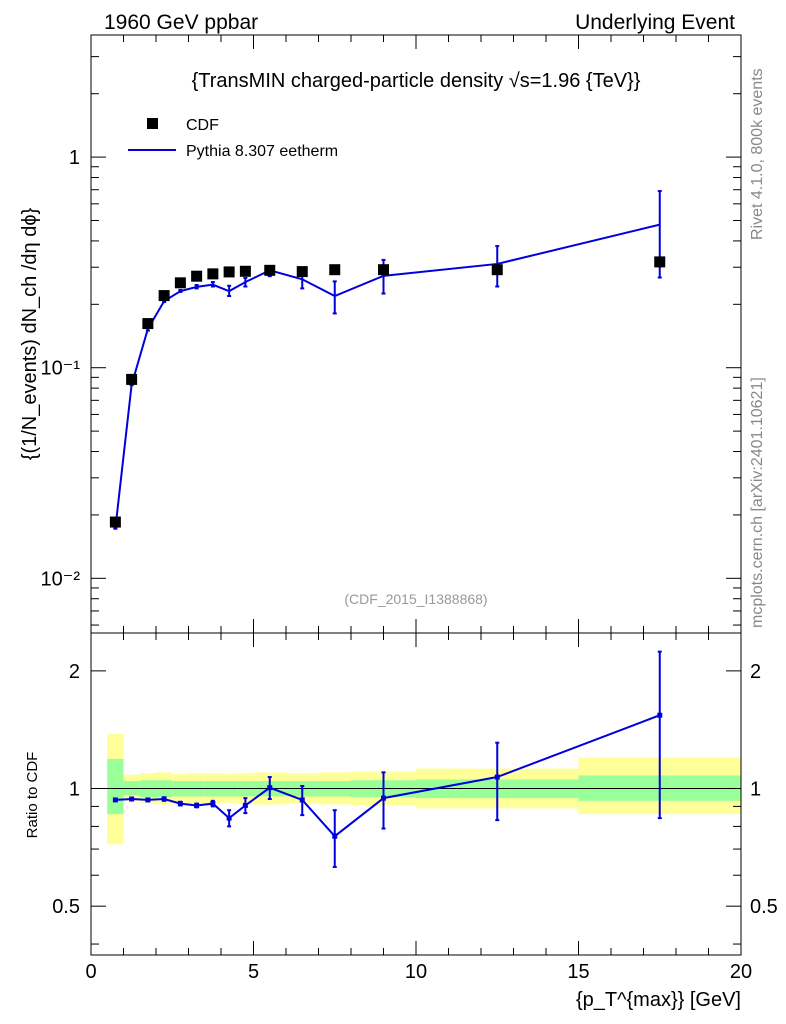 Image resolution: width=786 pixels, height=1024 pixels. I want to click on x-tick-labels: 0 5 10 15 20, so click(418, 972).